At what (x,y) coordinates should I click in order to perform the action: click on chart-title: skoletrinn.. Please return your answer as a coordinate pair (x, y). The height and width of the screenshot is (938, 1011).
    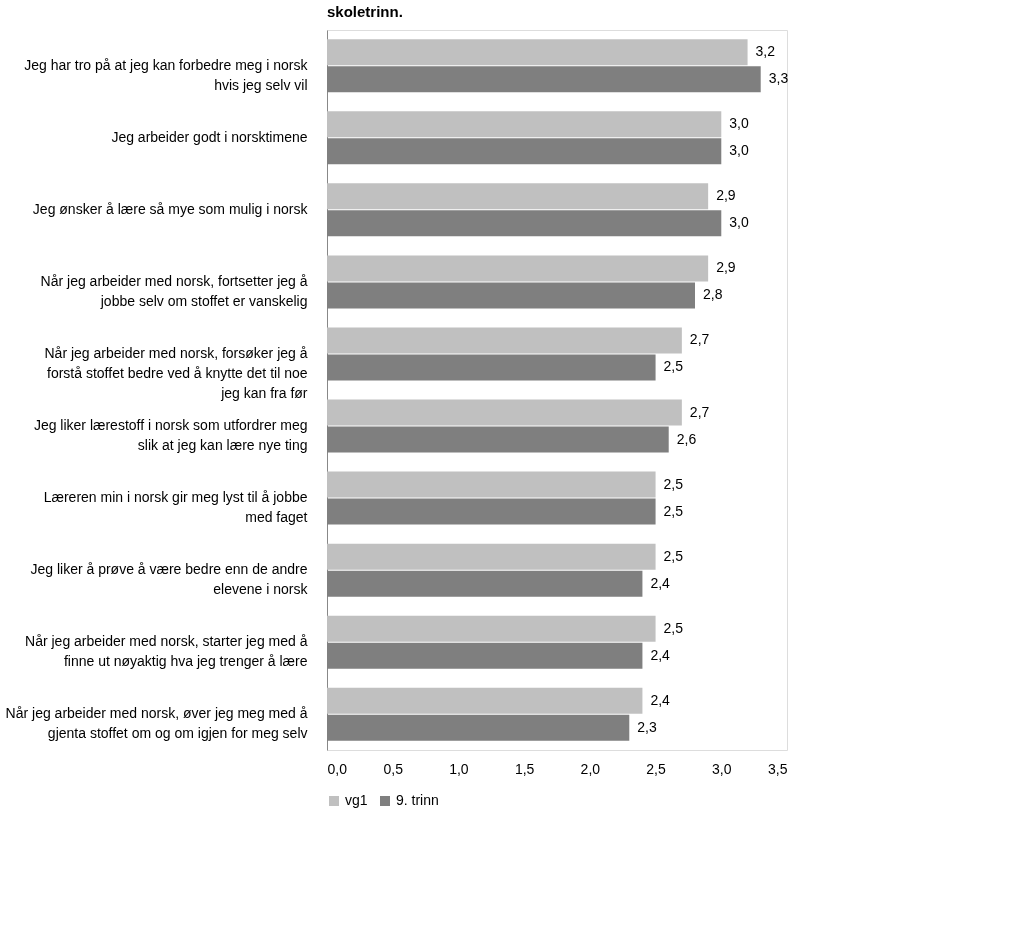
    Looking at the image, I should click on (365, 11).